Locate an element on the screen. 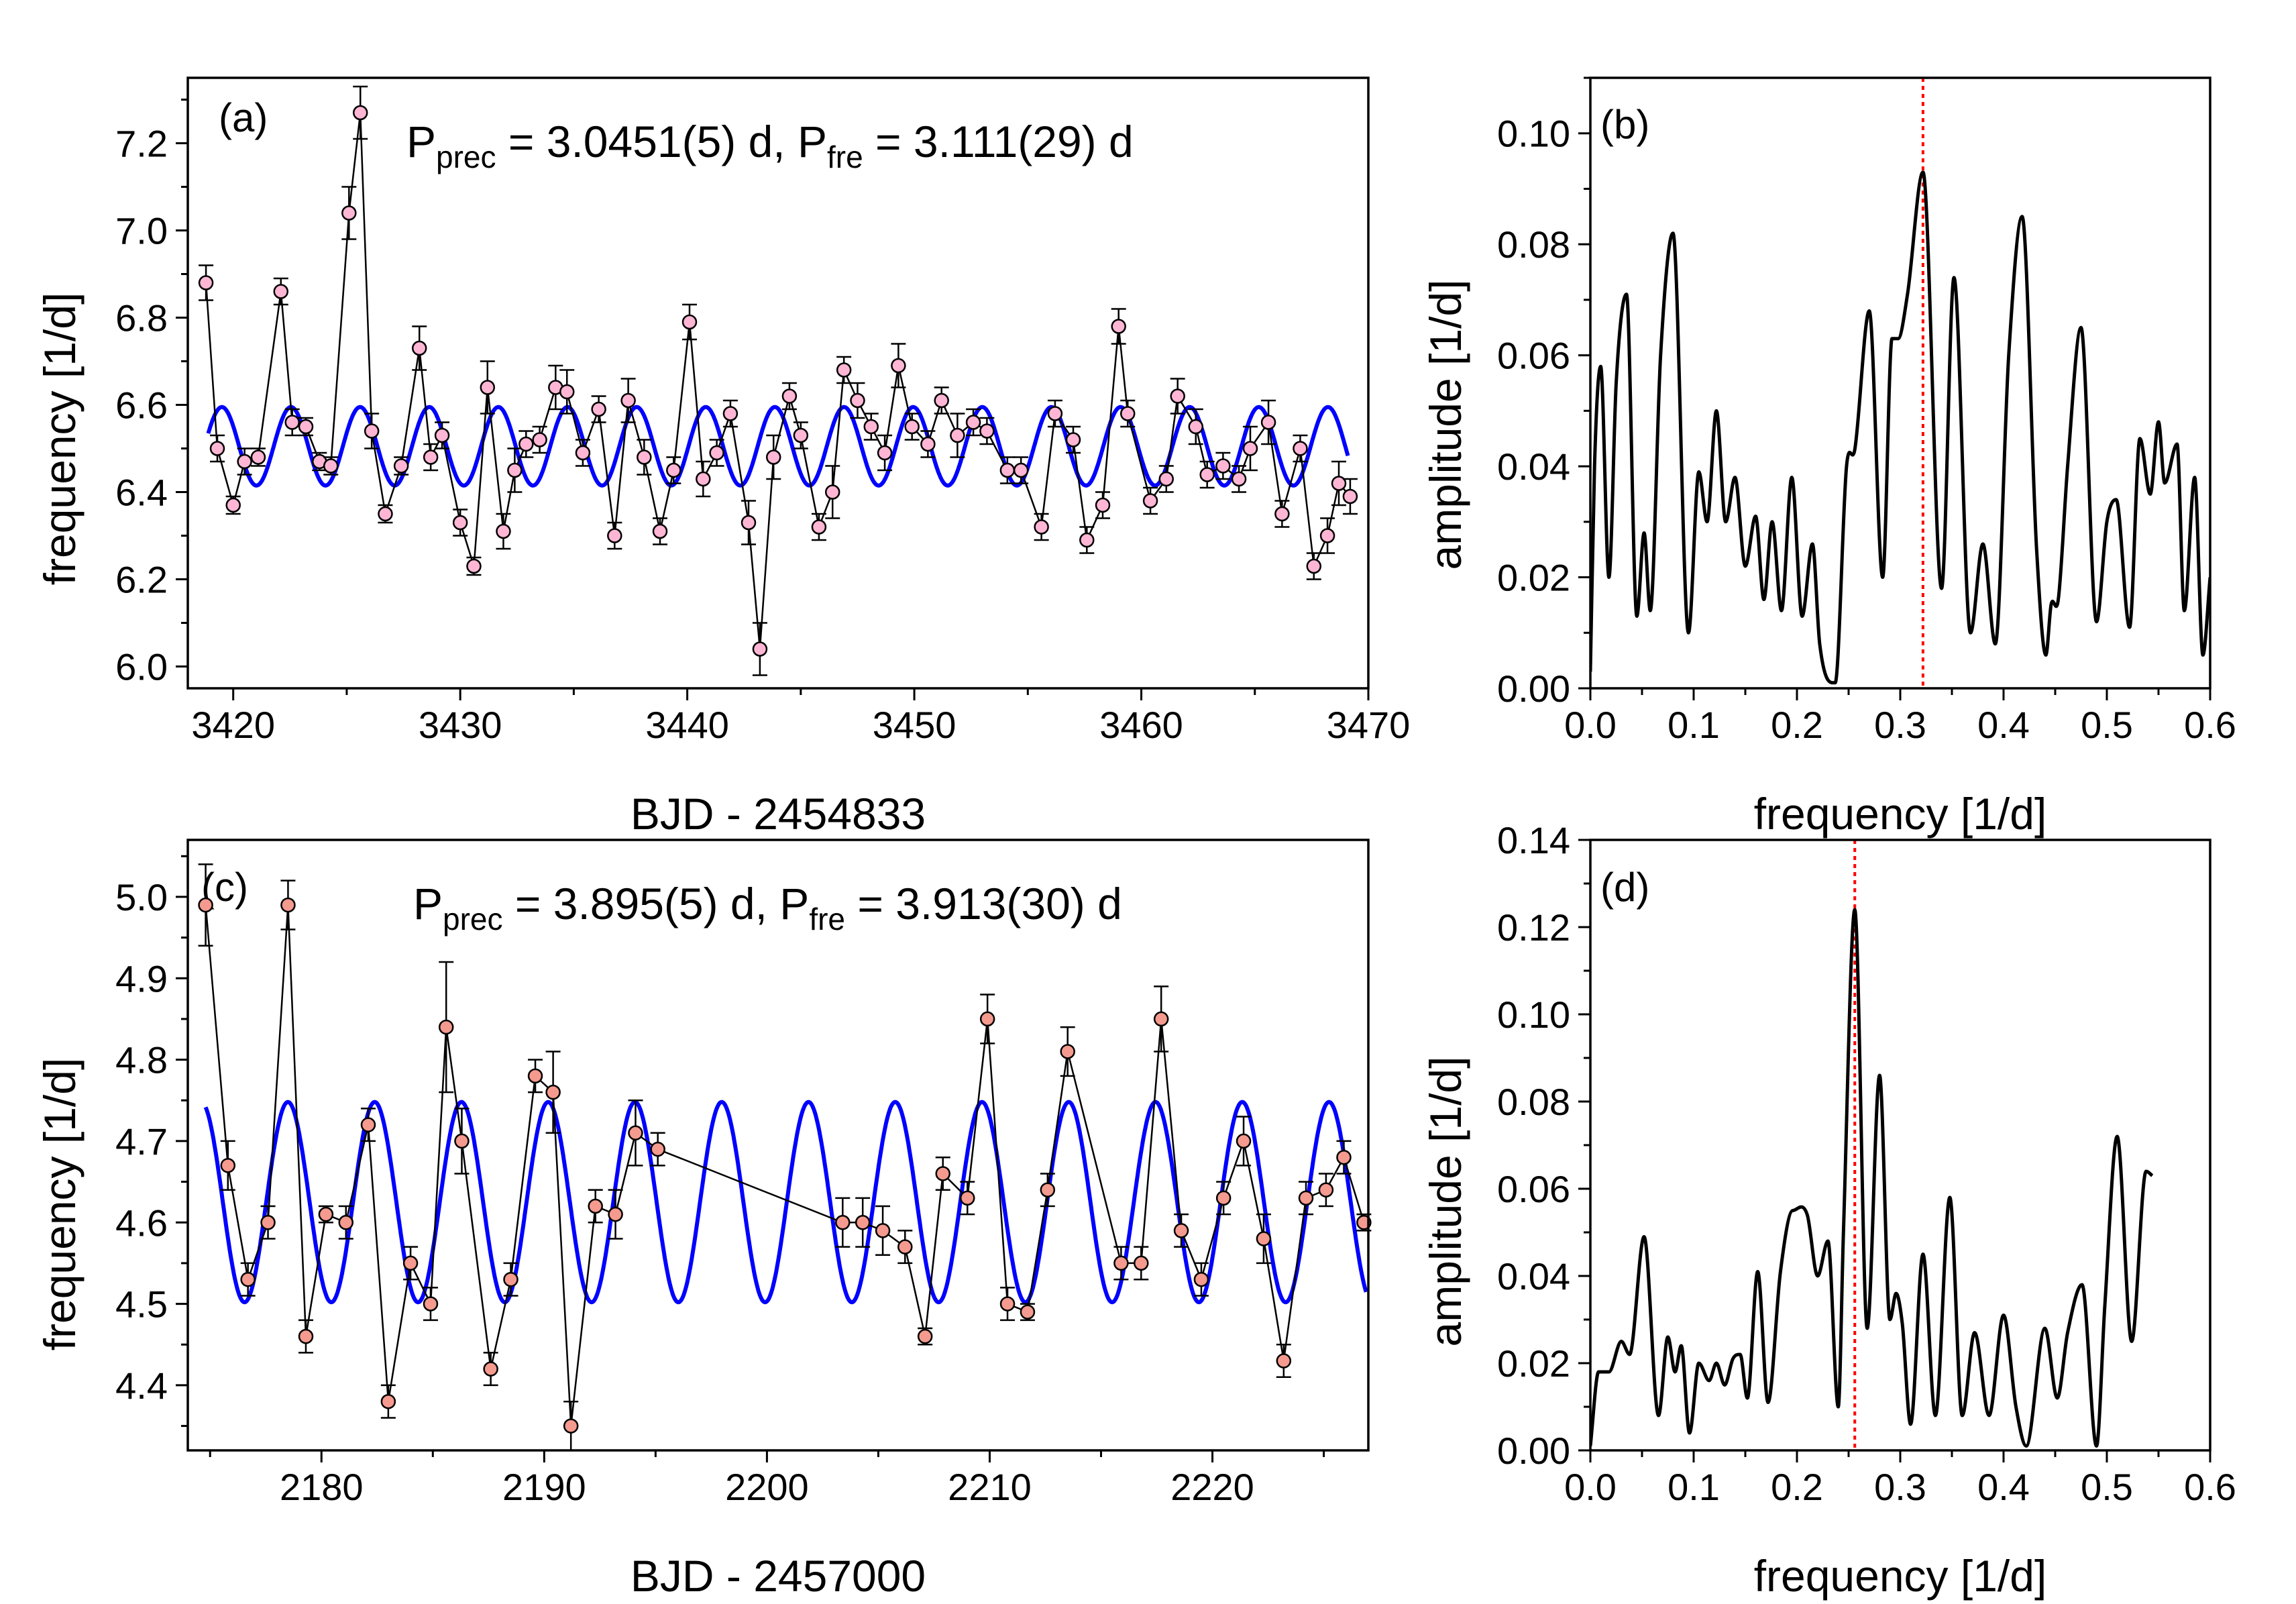 The image size is (2296, 1604). periodogram-line is located at coordinates (1900, 427).